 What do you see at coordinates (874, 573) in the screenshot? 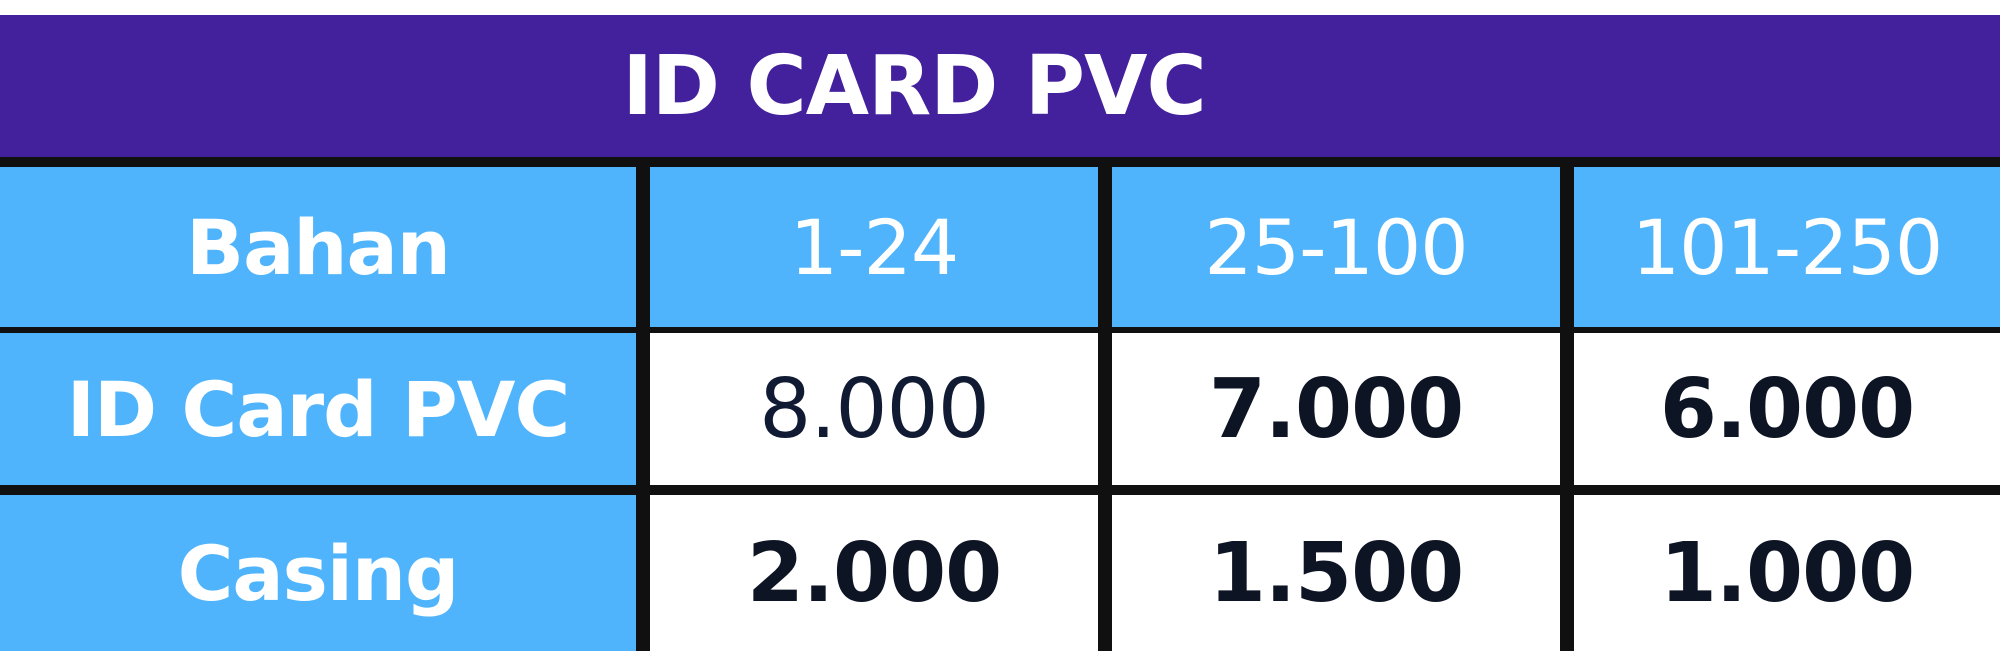
I see `price-cell: 2.000` at bounding box center [874, 573].